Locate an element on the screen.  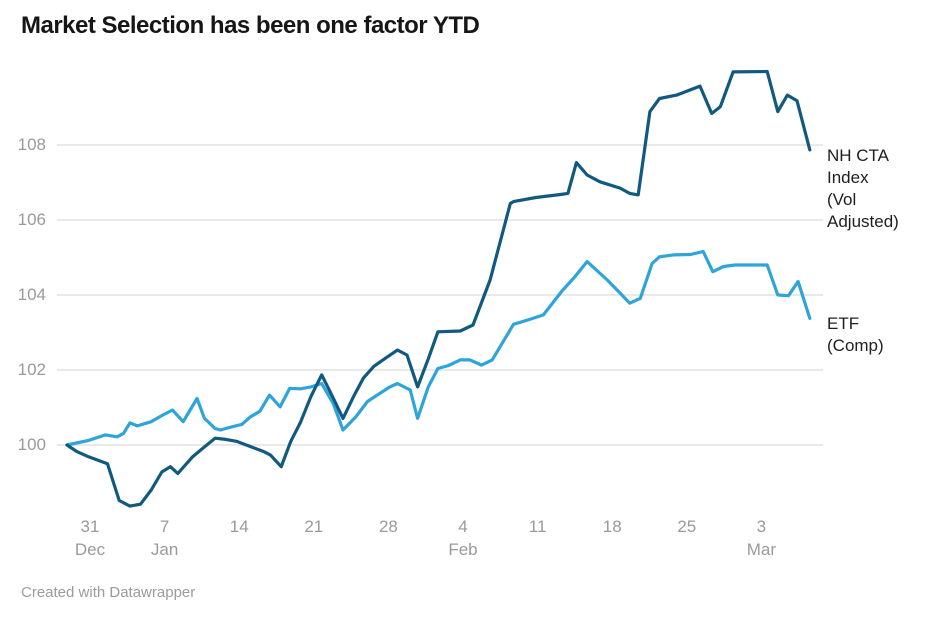
chart-title: Market Selection has been one factor YTD is located at coordinates (250, 25).